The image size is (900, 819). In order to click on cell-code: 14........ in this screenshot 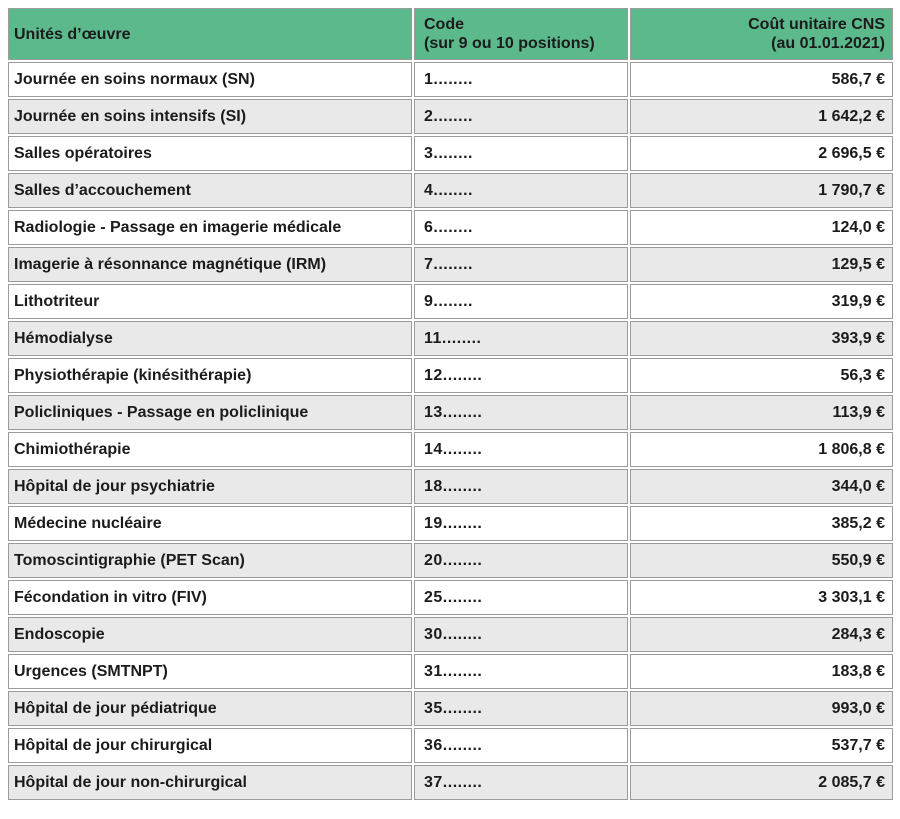, I will do `click(521, 449)`.